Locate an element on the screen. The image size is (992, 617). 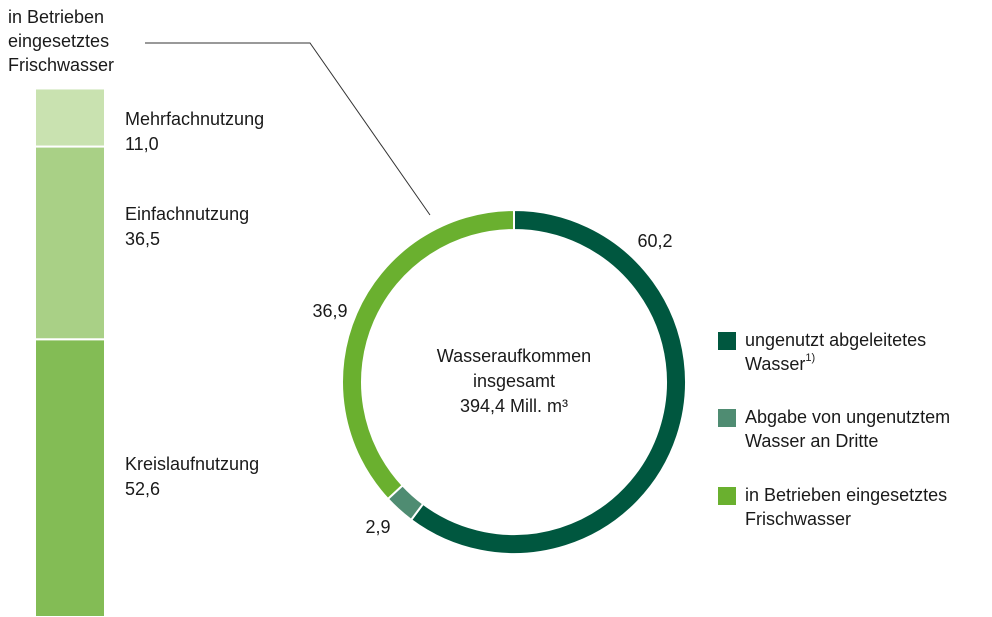
donut-segment is located at coordinates (428, 354).